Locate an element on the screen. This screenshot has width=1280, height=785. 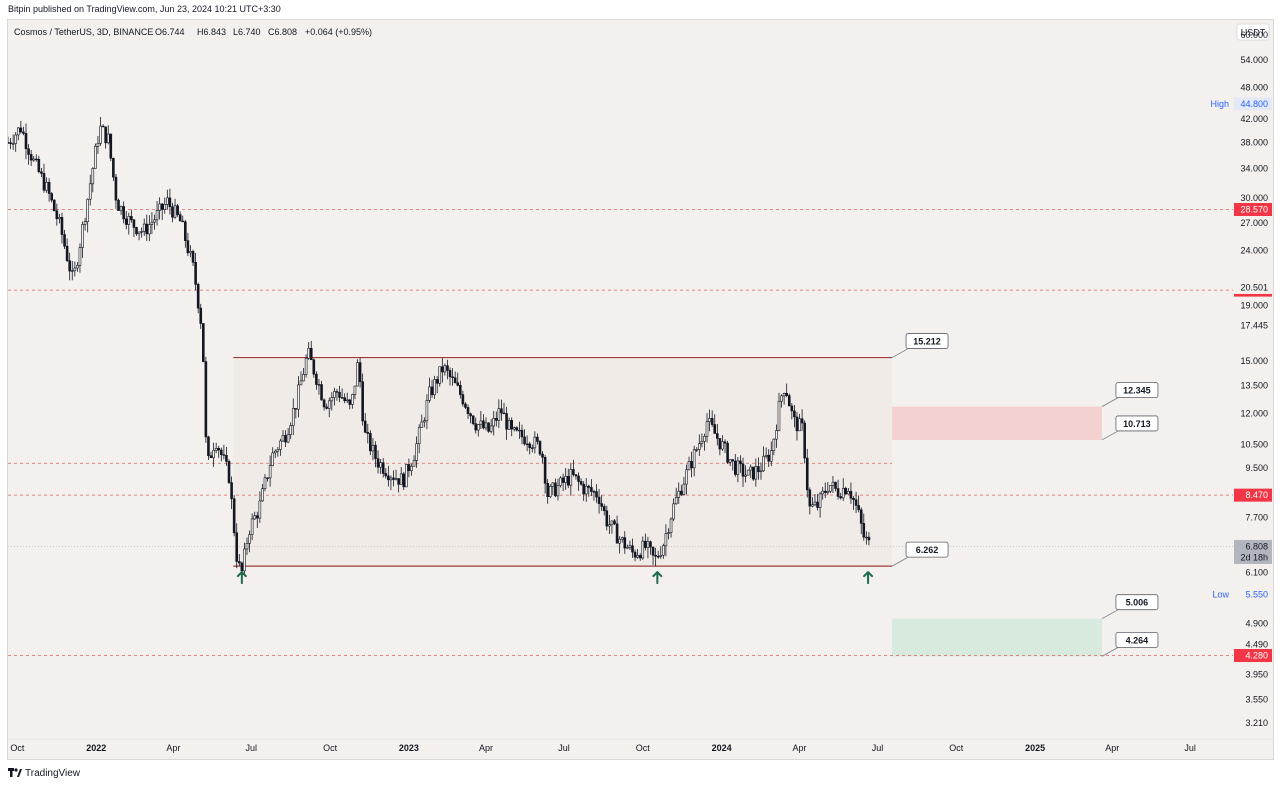
price-tick-label: 24.000 is located at coordinates (1254, 250).